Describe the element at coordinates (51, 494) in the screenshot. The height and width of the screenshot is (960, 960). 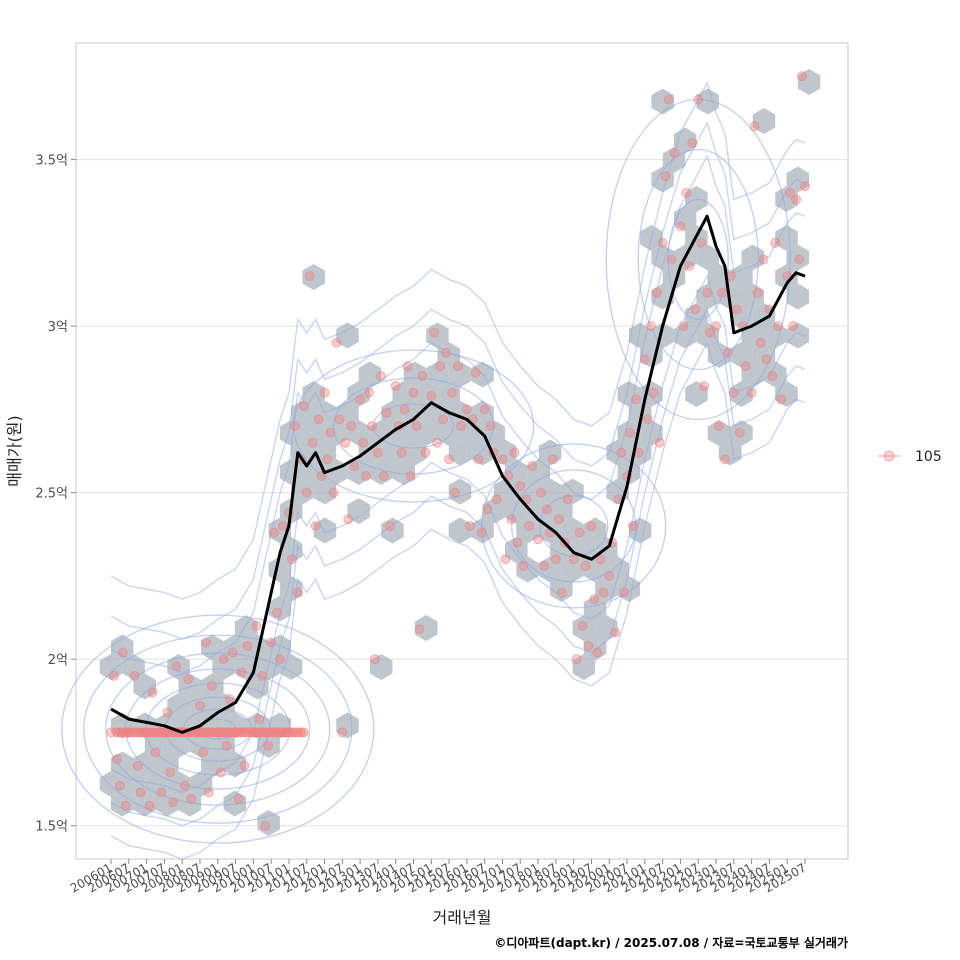
I see `y-tick-label: 2.5억` at that location.